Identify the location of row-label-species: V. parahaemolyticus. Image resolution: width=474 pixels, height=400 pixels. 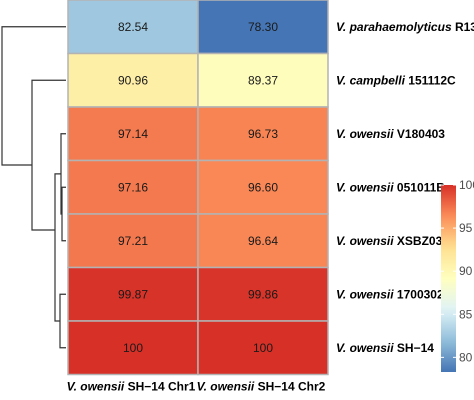
(394, 27).